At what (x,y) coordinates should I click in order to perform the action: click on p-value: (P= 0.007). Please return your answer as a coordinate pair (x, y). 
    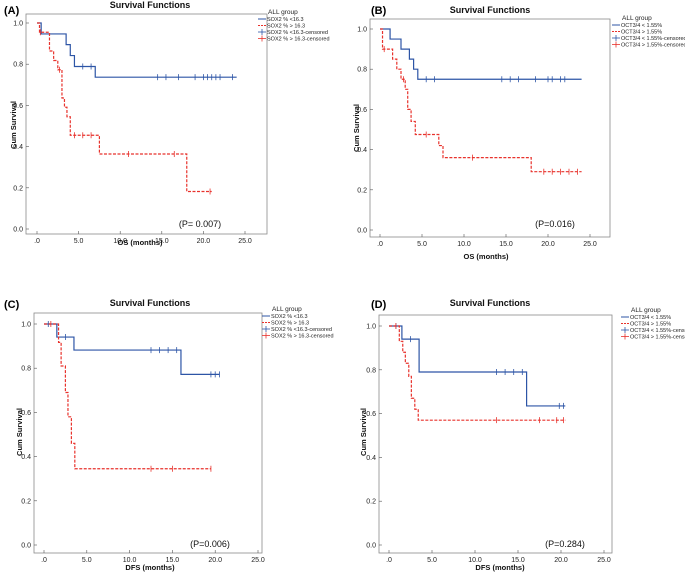
    Looking at the image, I should click on (200, 224).